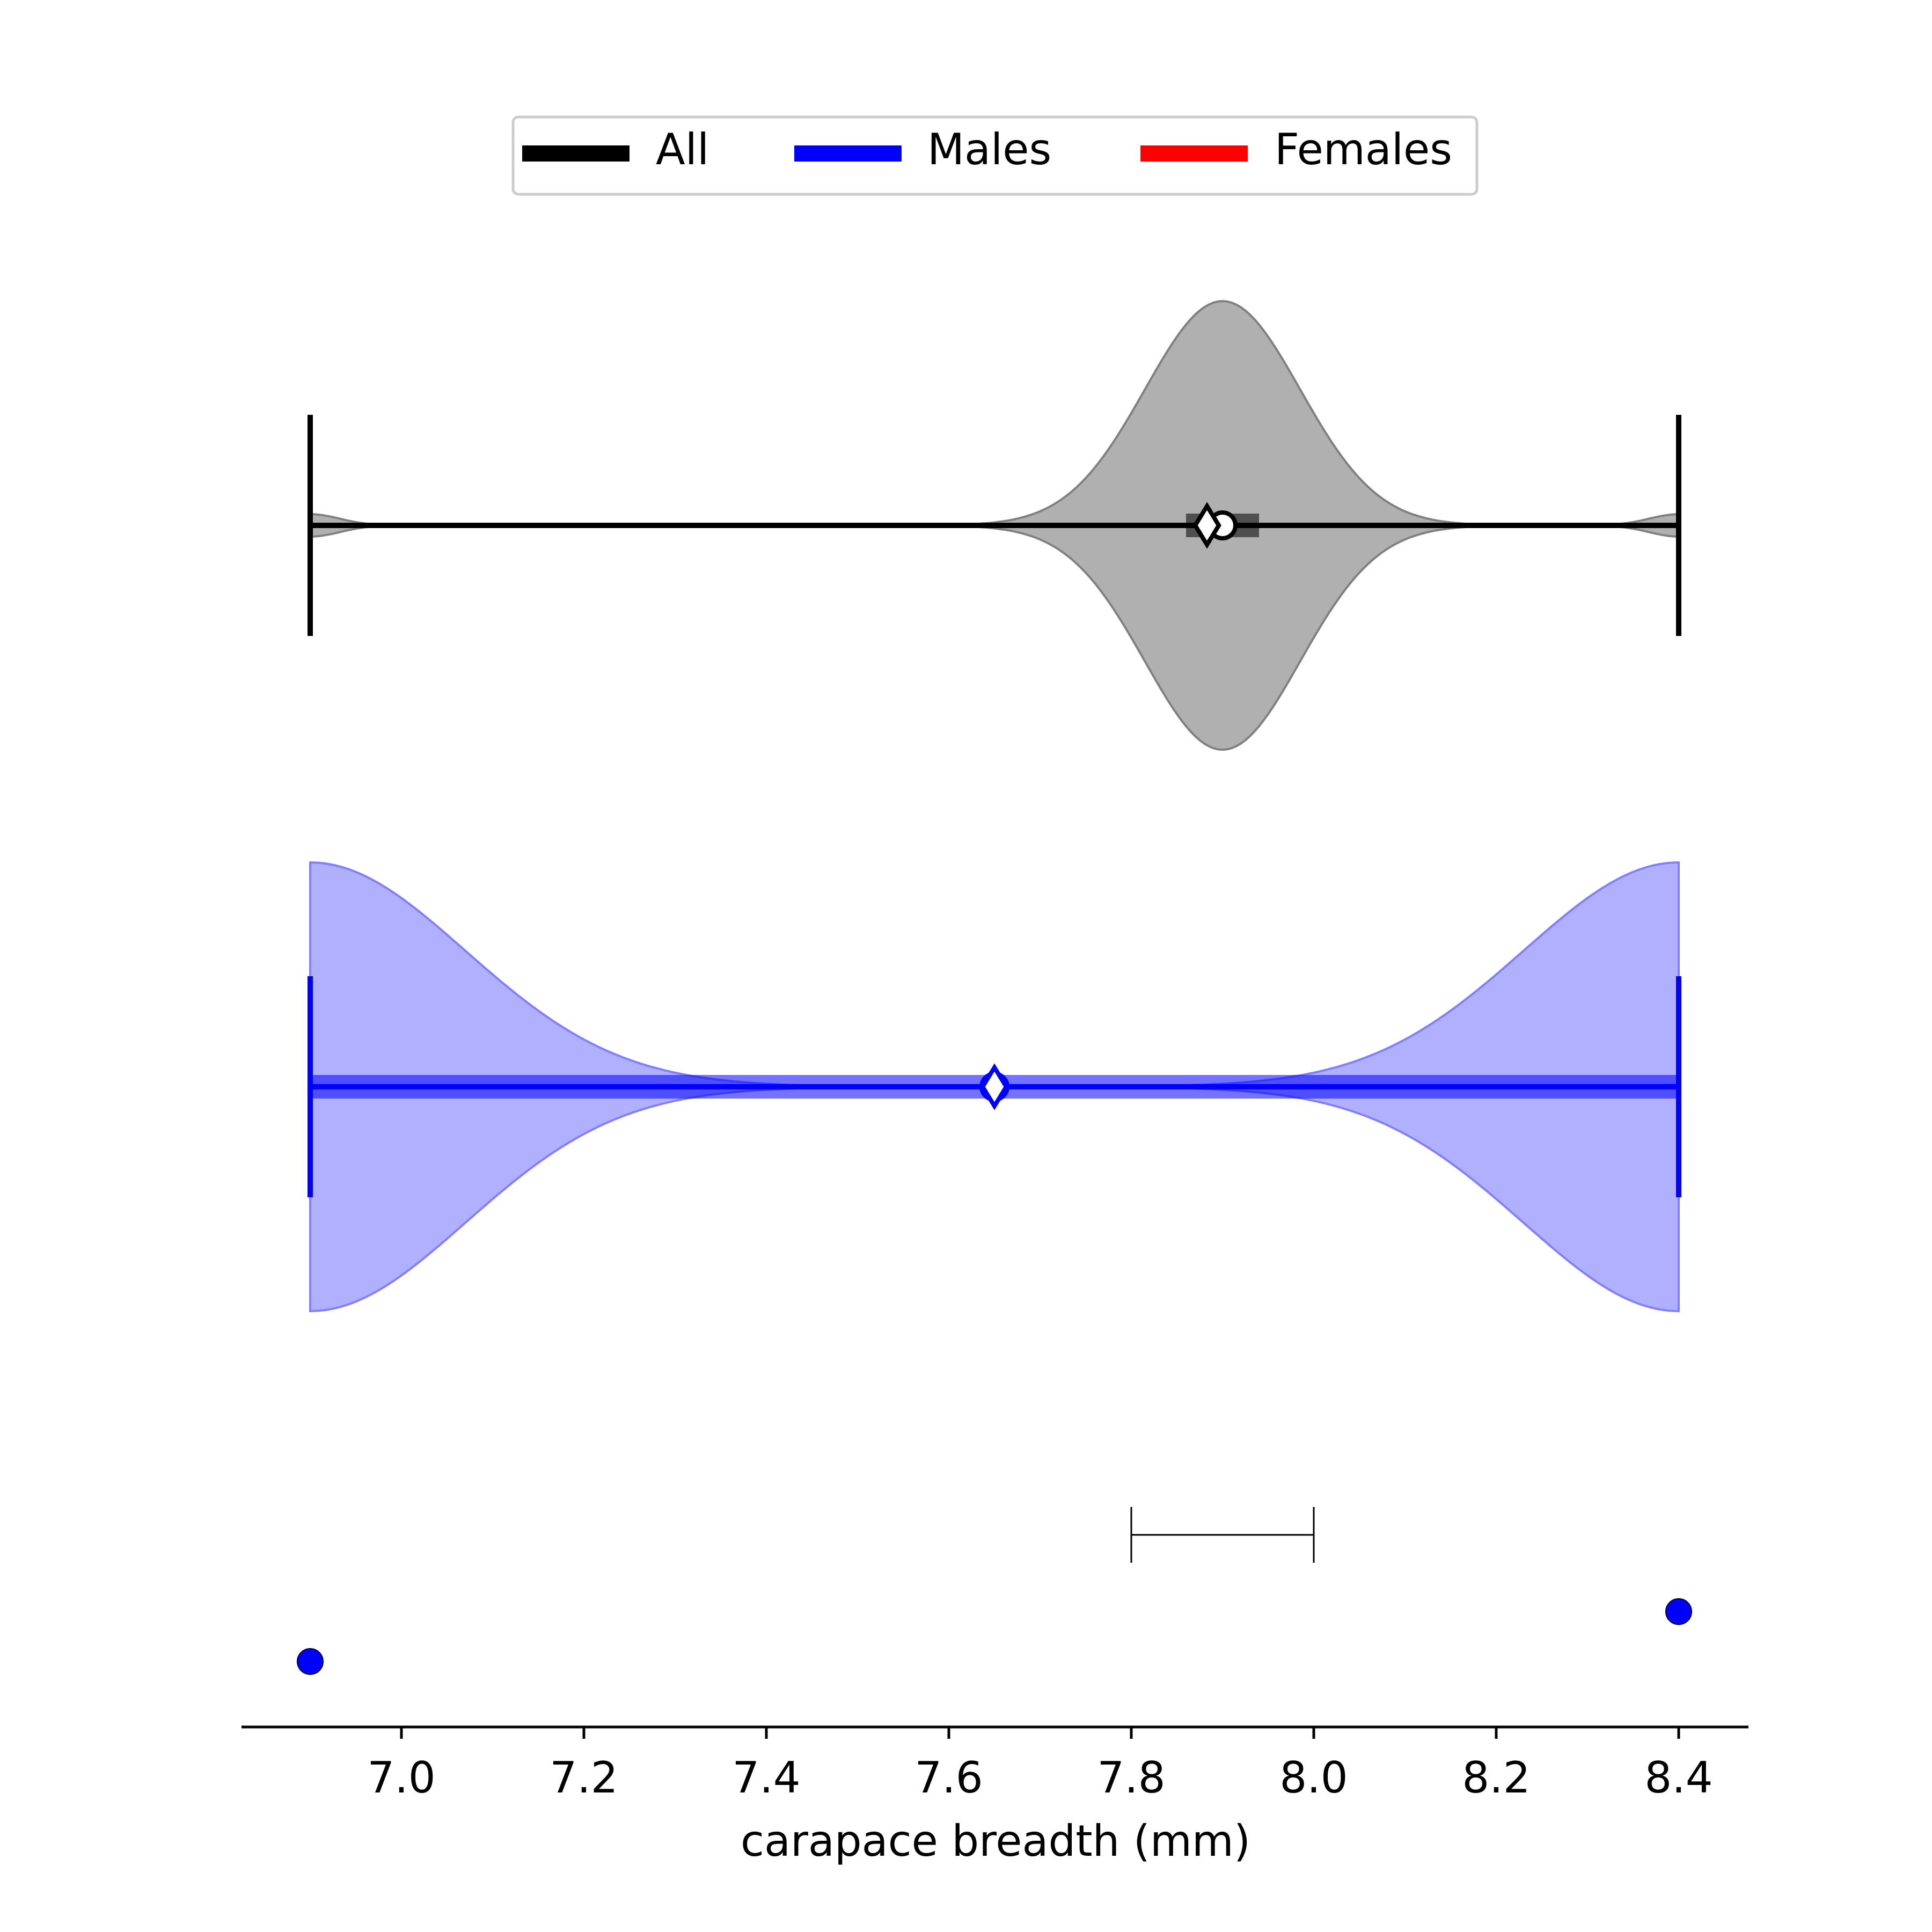  I want to click on x-tick-label: 8.0, so click(1313, 1778).